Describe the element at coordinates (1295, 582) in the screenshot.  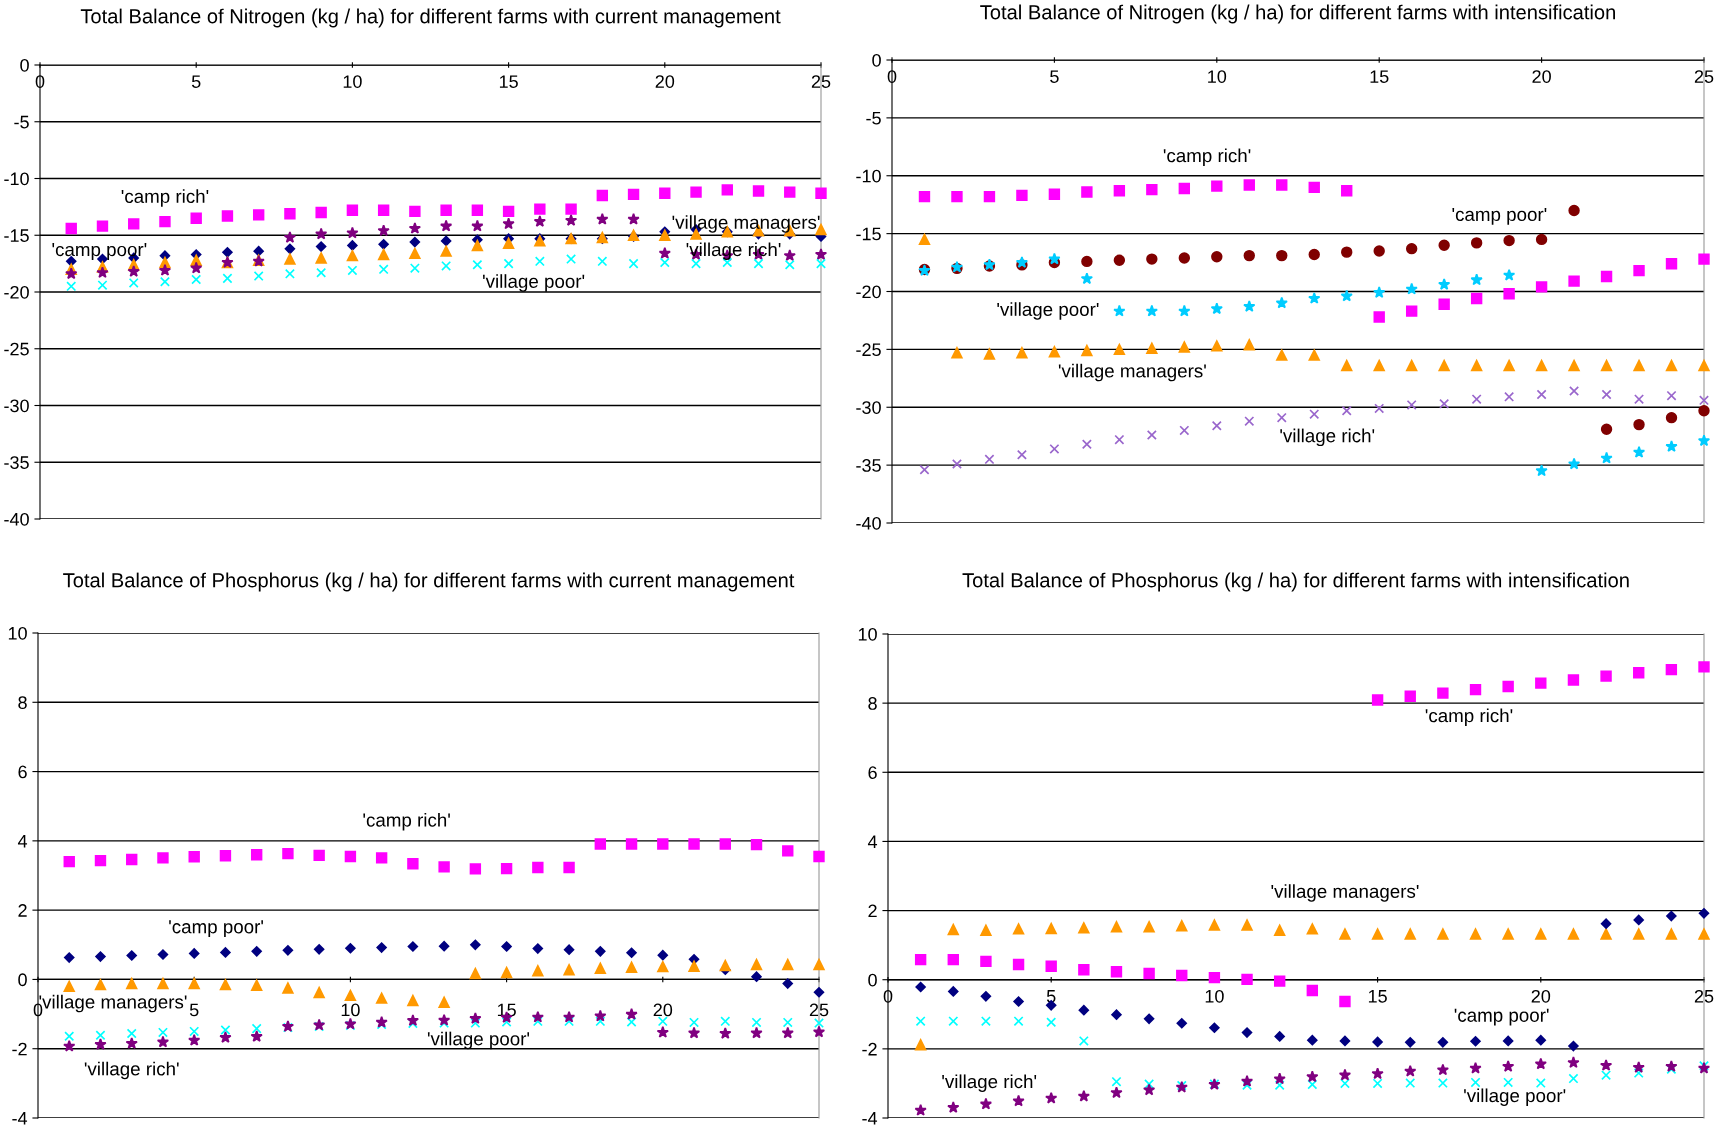
I see `chart-title: Total Balance of Phosphorus (kg / ha) for different farms with intensification` at that location.